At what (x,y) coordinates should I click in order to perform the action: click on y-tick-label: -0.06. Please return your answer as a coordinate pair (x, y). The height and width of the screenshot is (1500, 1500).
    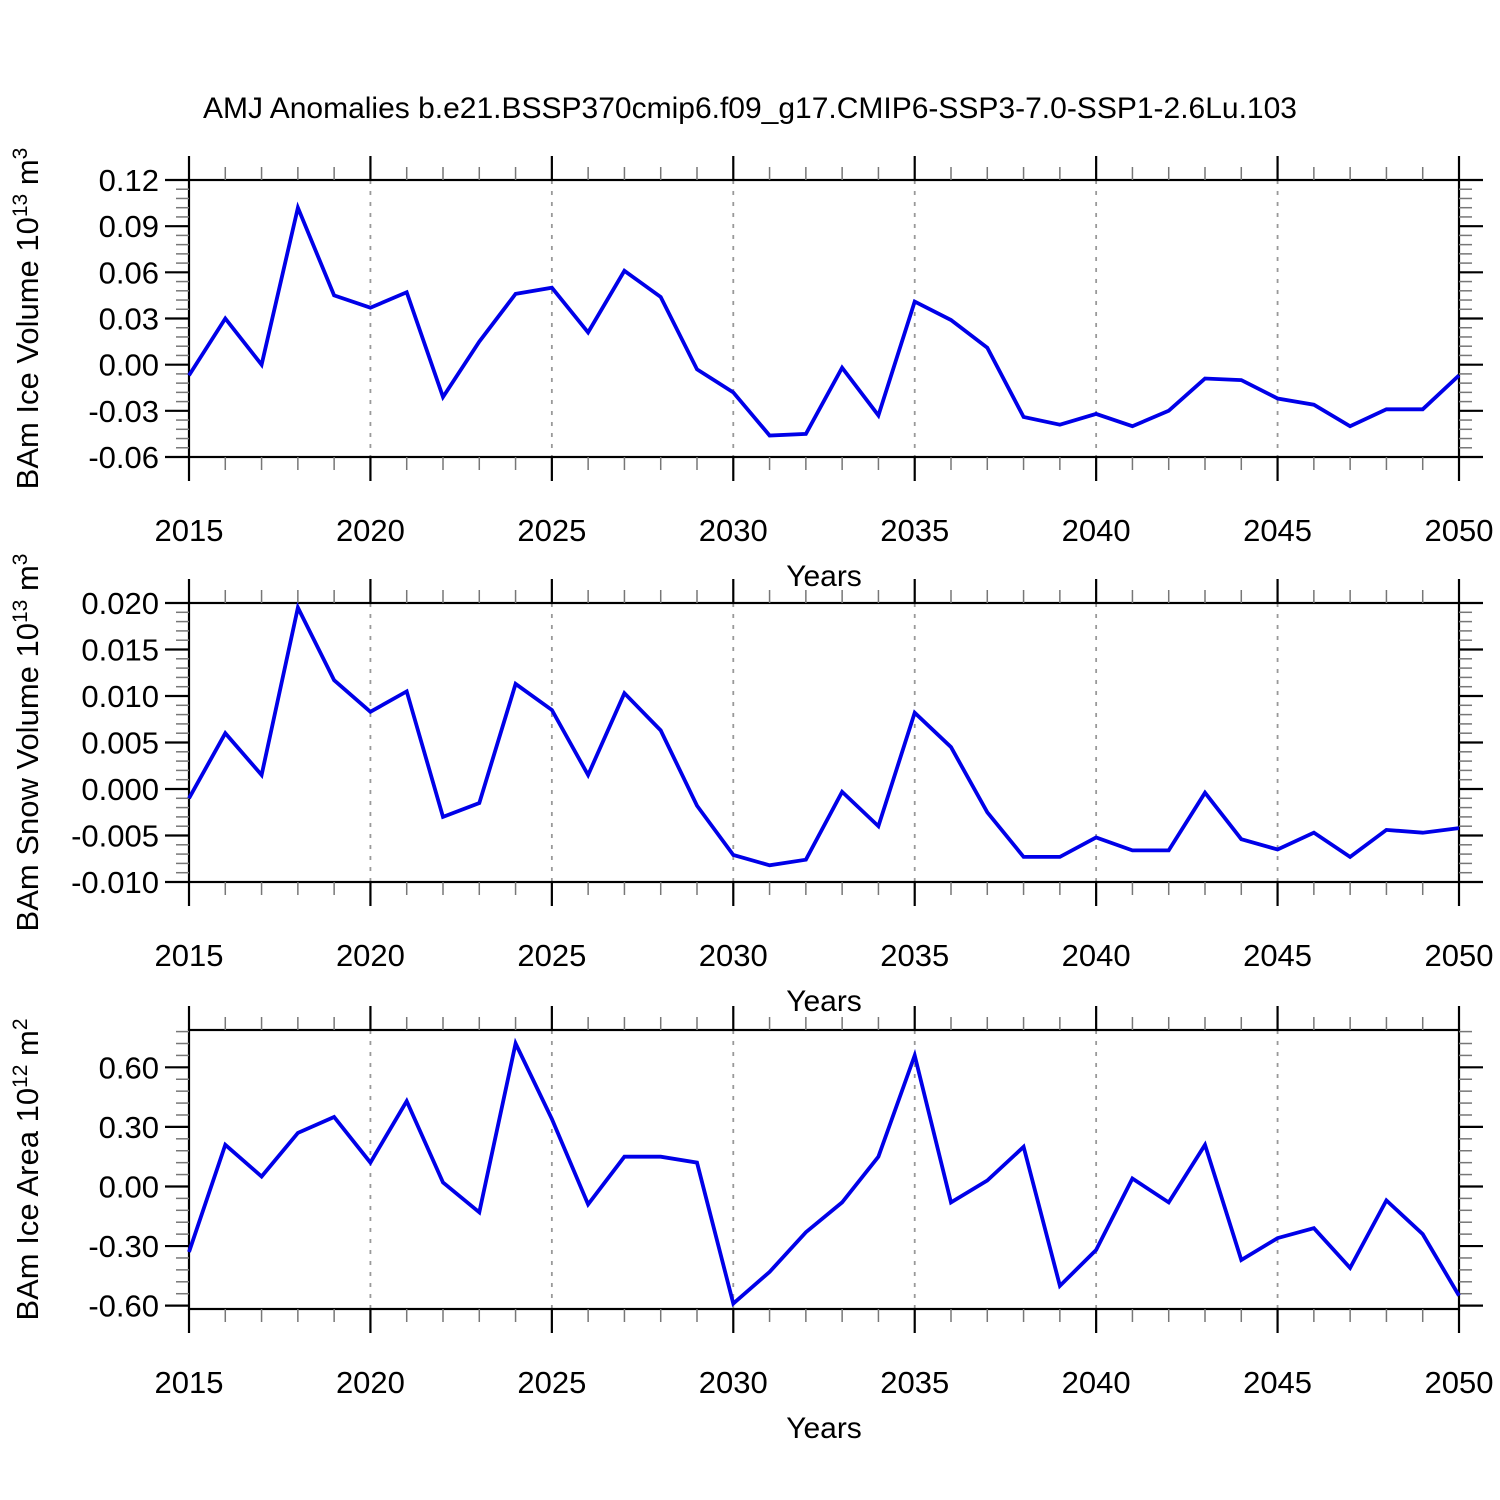
    Looking at the image, I should click on (123, 457).